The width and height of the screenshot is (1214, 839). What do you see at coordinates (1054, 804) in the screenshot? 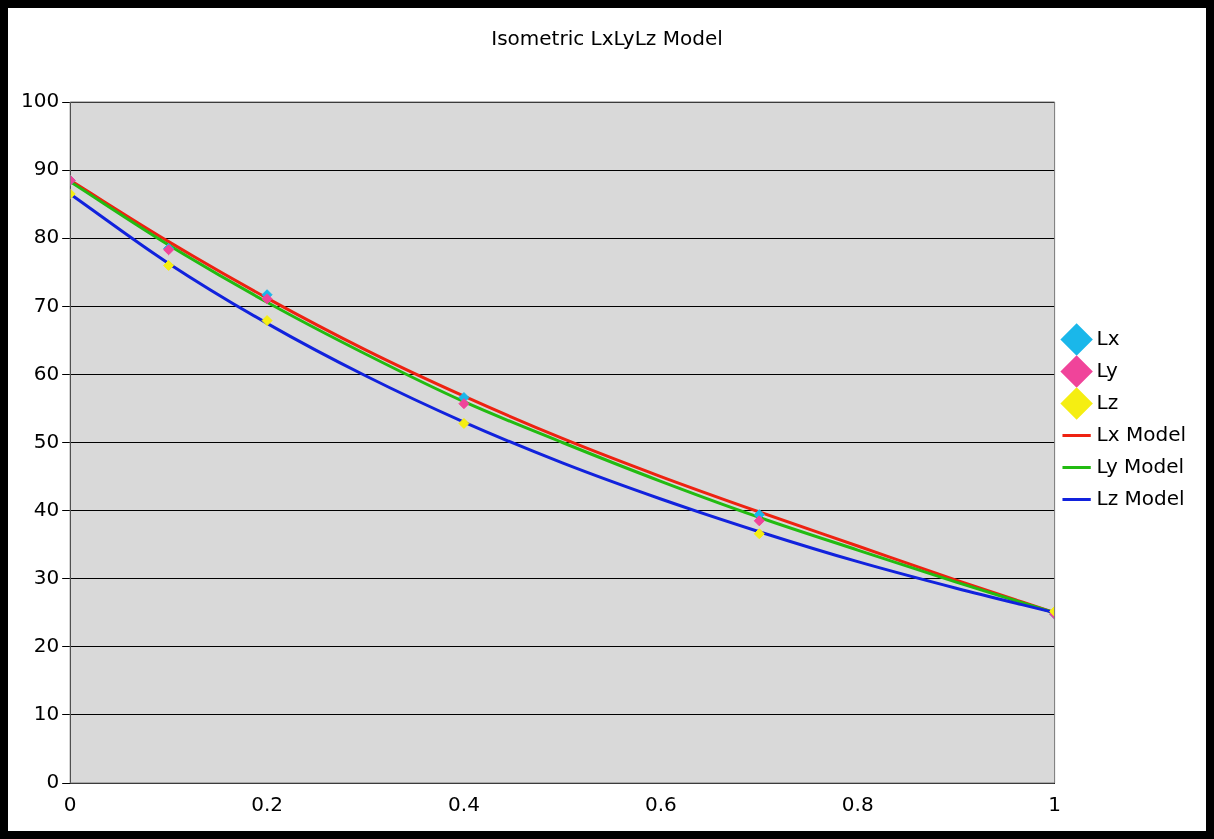
I see `x-tick-label: 1` at bounding box center [1054, 804].